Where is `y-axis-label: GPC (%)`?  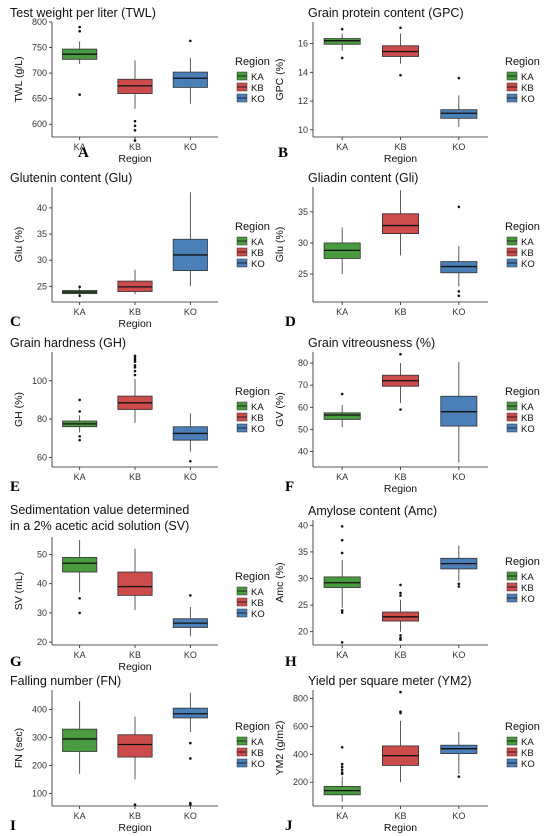 y-axis-label: GPC (%) is located at coordinates (280, 80).